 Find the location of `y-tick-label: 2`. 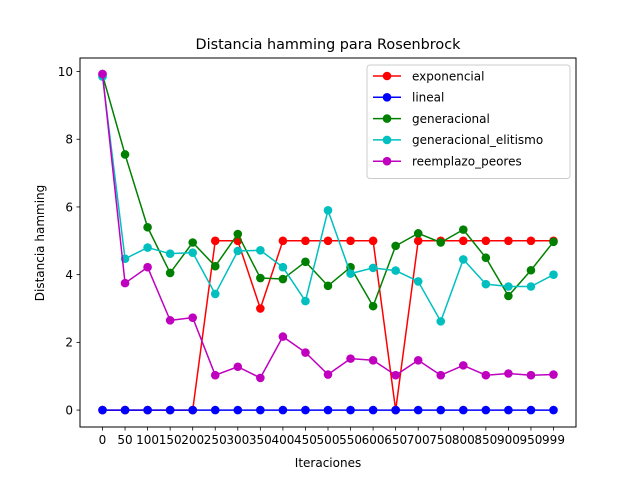

y-tick-label: 2 is located at coordinates (69, 343).